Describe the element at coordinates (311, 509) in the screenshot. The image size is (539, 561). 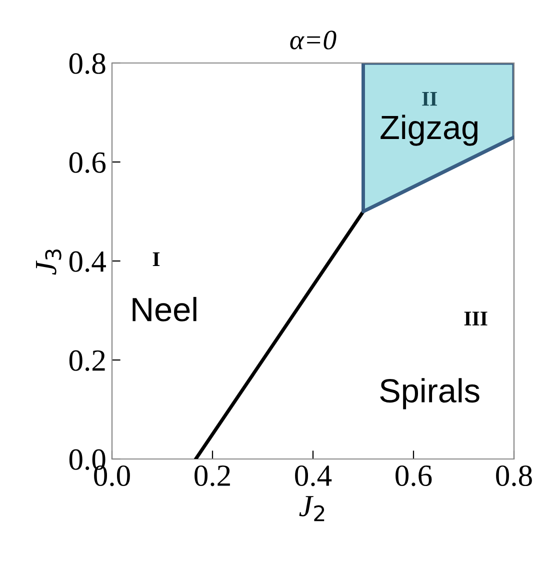
I see `x-axis-title: J$_{2}$` at that location.